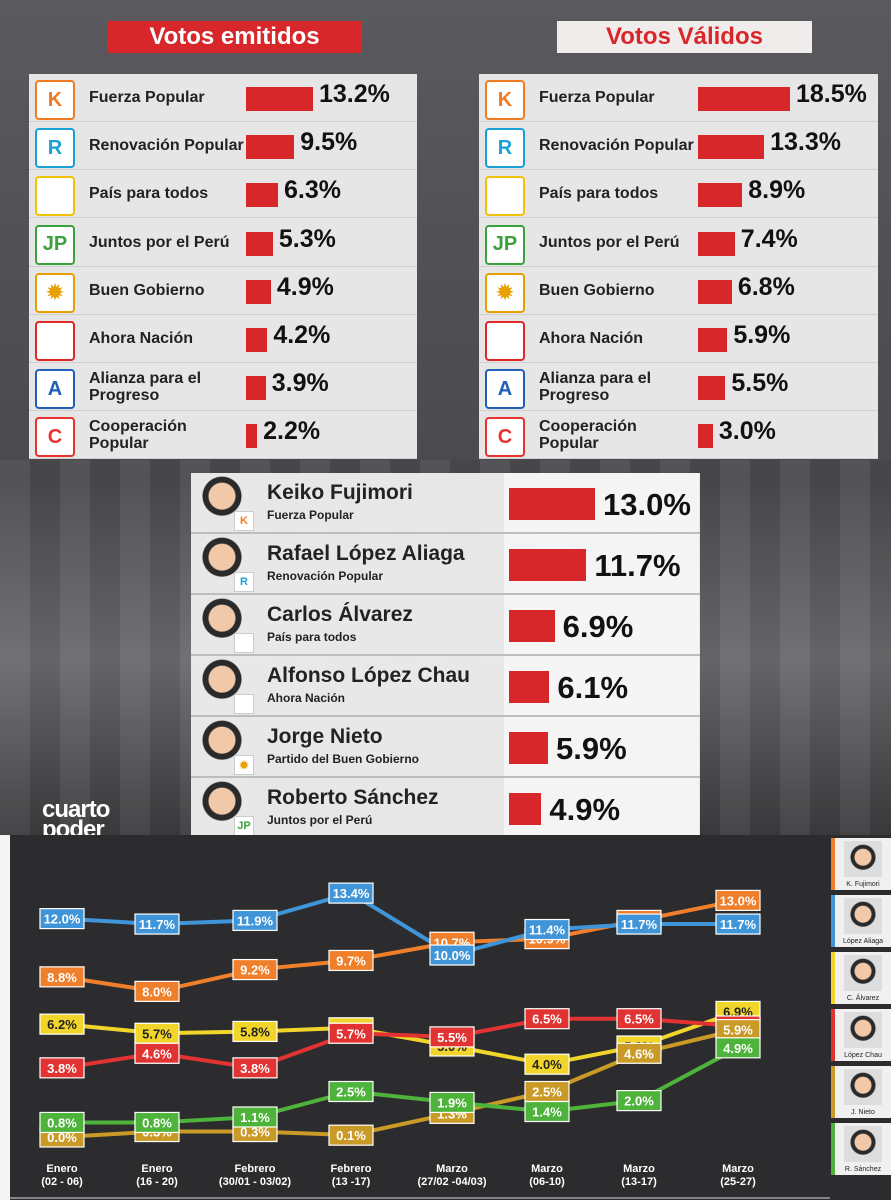  Describe the element at coordinates (312, 637) in the screenshot. I see `candidate-party: País para todos` at that location.